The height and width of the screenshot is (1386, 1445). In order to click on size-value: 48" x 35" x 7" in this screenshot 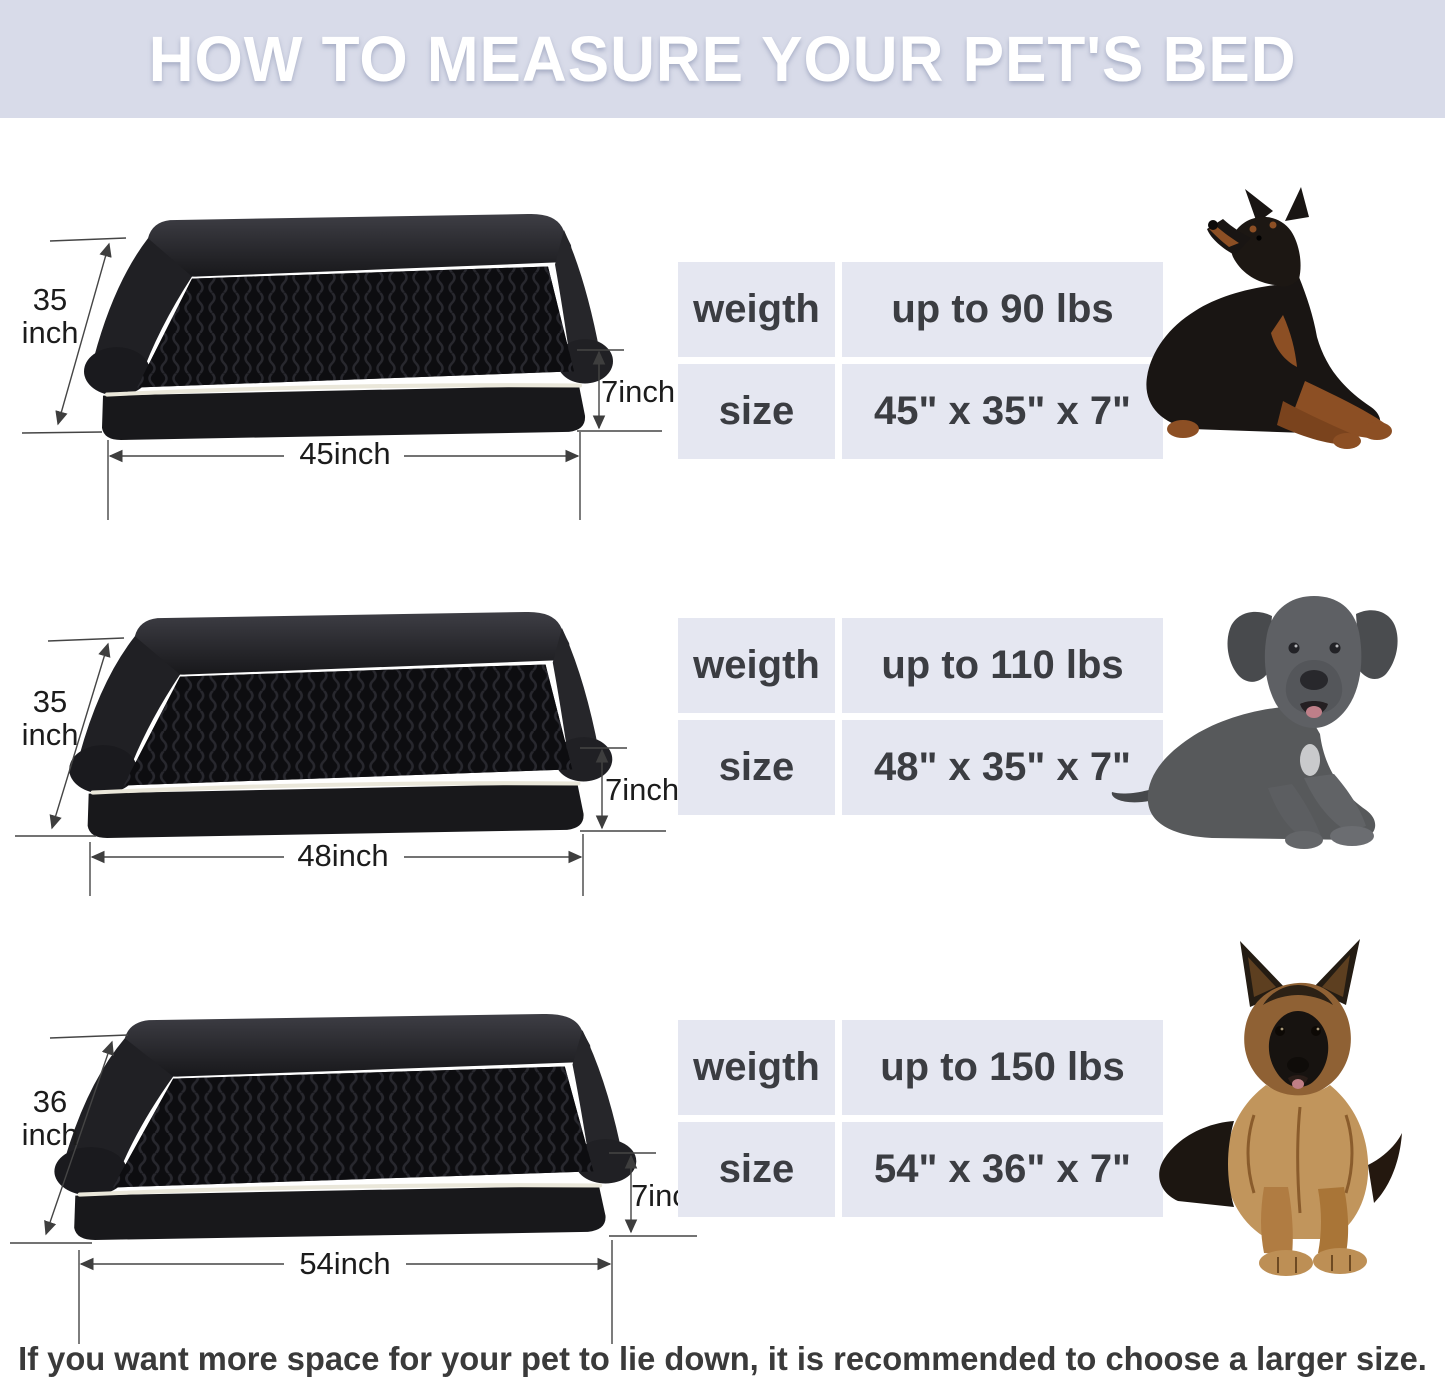, I will do `click(1002, 767)`.